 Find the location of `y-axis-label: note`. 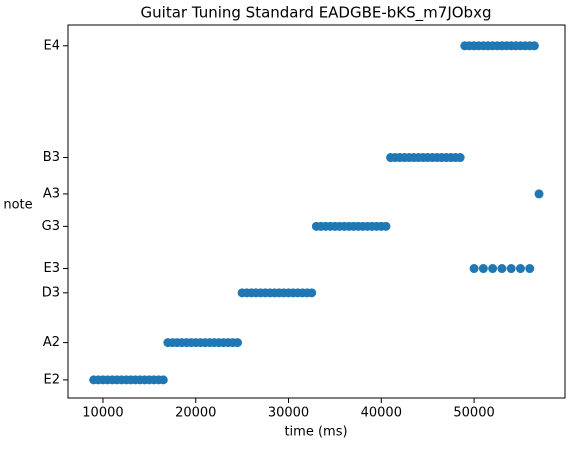

y-axis-label: note is located at coordinates (17, 205).